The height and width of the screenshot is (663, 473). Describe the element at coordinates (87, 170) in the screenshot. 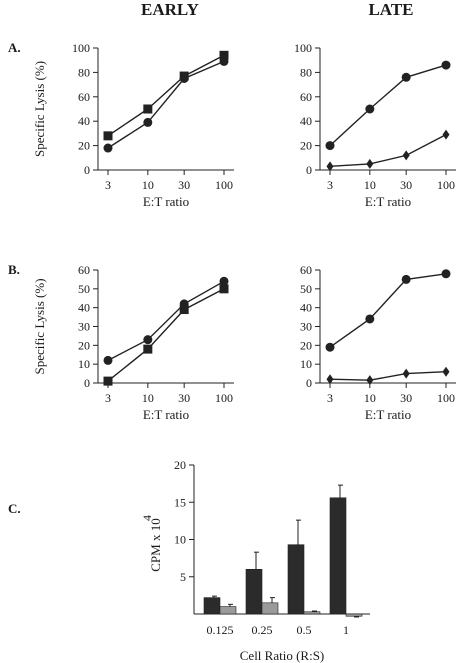

I see `y-tick-label-a-early-0: 0` at that location.